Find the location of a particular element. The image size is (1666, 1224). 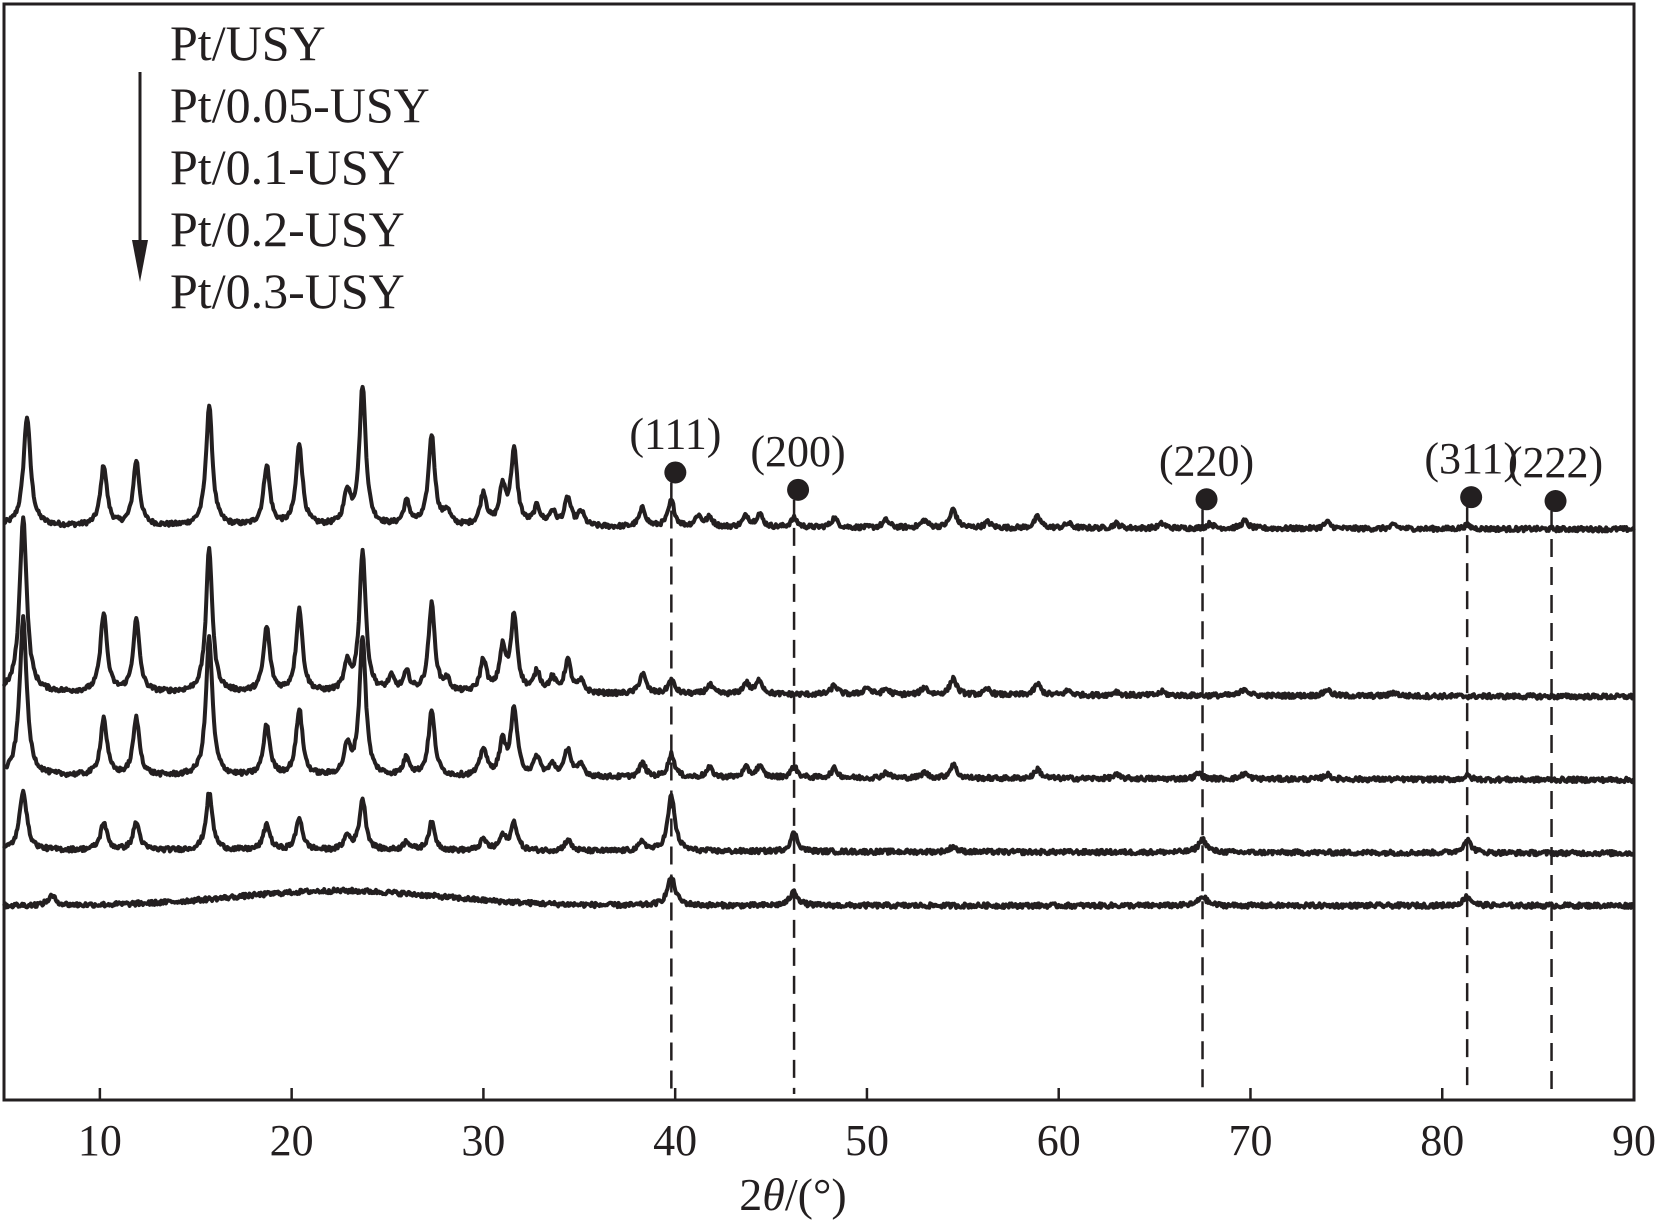

peak-labels: (111) (200) (220) (311)(222) is located at coordinates (1116, 461).